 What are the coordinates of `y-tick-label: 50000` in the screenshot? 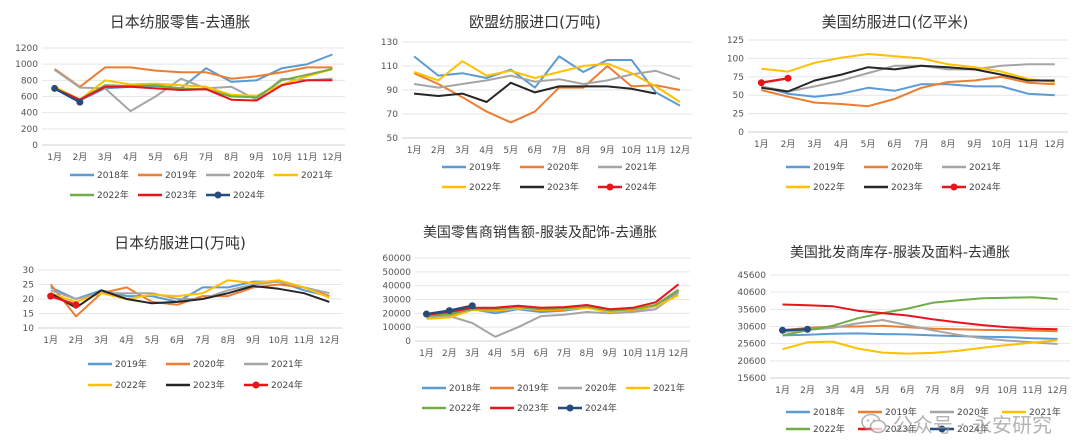 It's located at (396, 273).